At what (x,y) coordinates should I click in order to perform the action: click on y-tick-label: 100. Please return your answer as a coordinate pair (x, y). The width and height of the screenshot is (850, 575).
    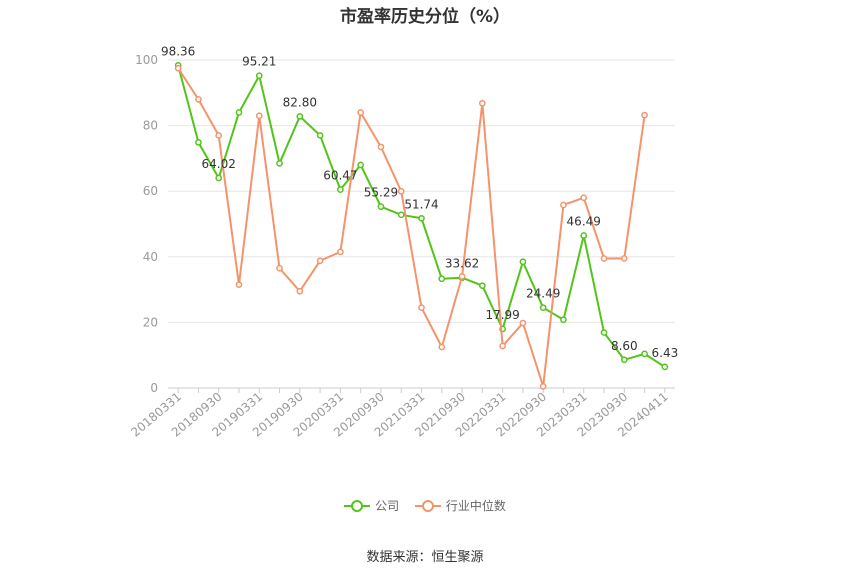
    Looking at the image, I should click on (146, 60).